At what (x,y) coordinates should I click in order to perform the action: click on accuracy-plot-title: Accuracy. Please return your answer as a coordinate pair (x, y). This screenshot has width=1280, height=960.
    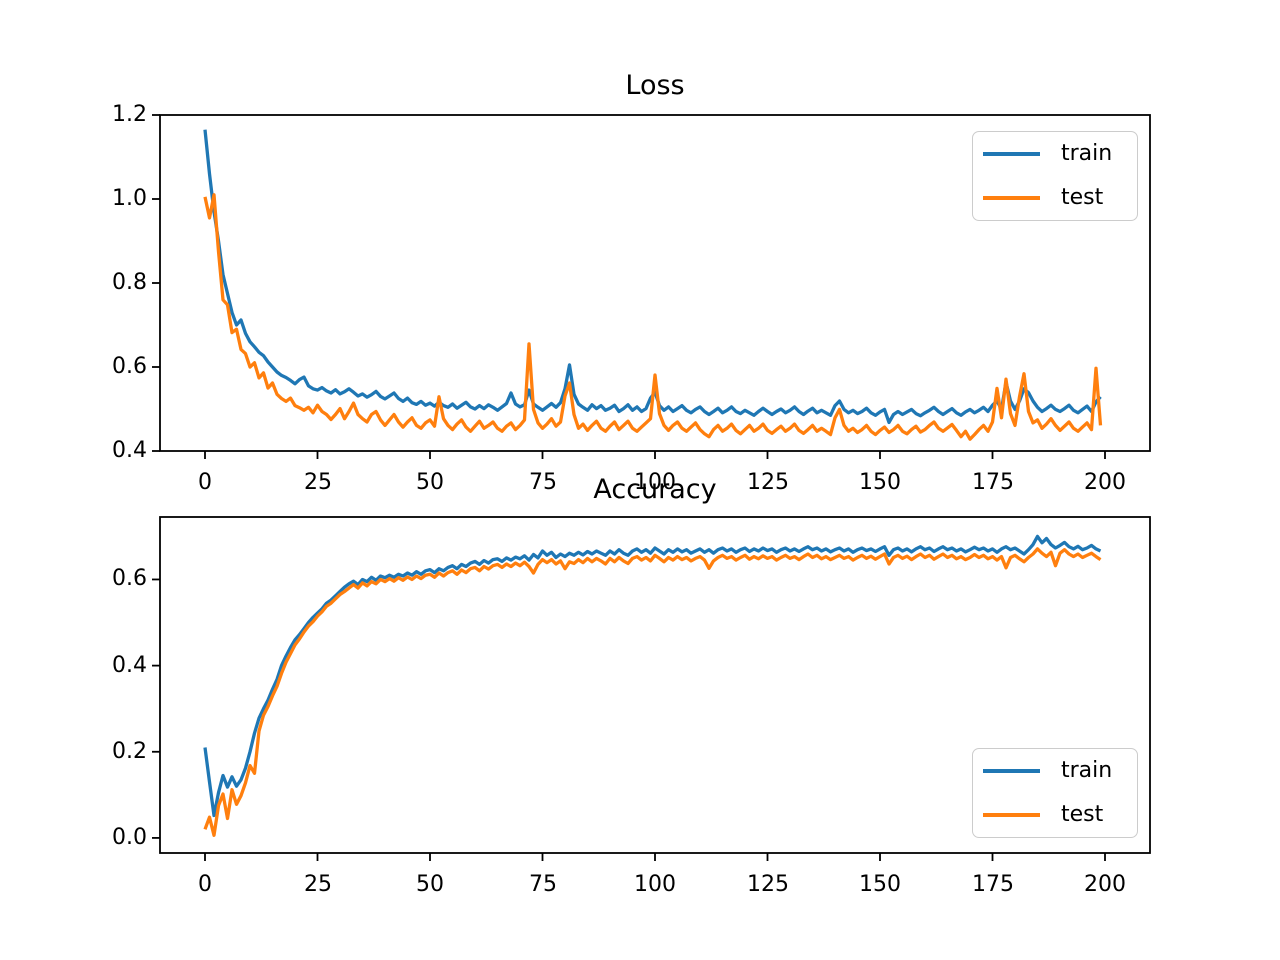
    Looking at the image, I should click on (655, 489).